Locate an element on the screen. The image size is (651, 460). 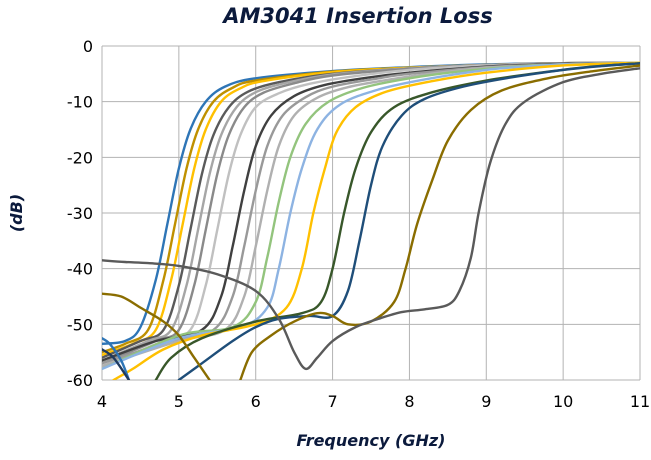
x-tick-label: 6 is located at coordinates (256, 401).